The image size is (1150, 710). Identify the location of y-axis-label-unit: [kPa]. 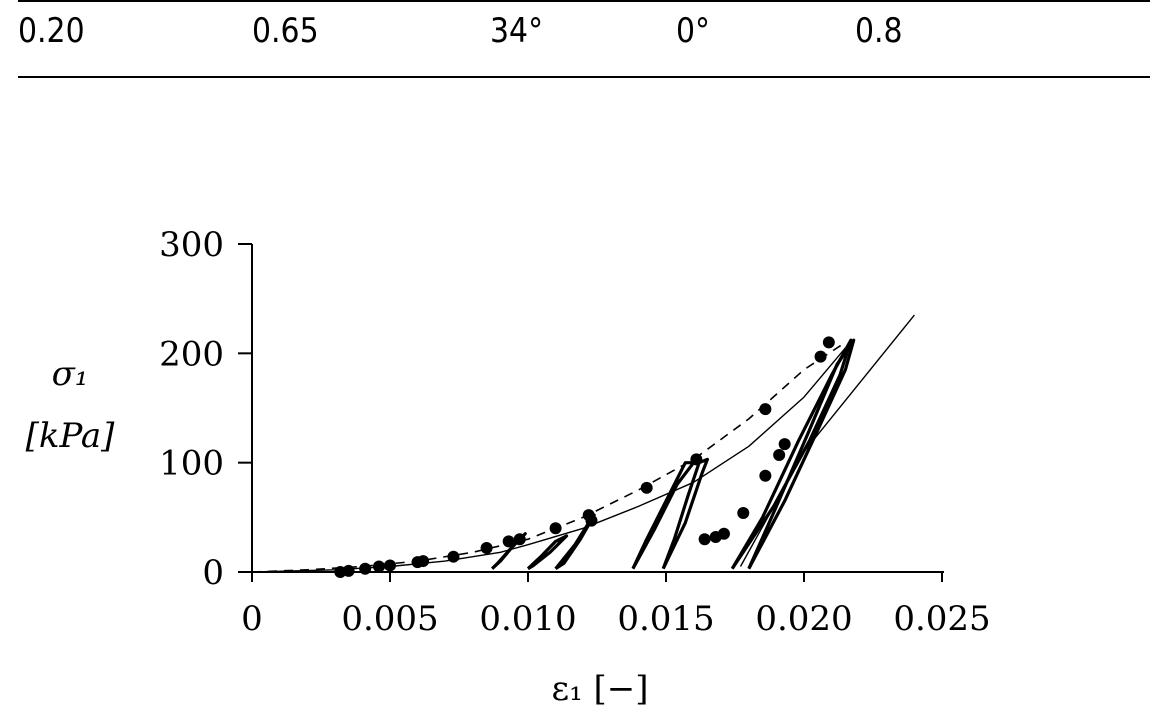
(70, 436).